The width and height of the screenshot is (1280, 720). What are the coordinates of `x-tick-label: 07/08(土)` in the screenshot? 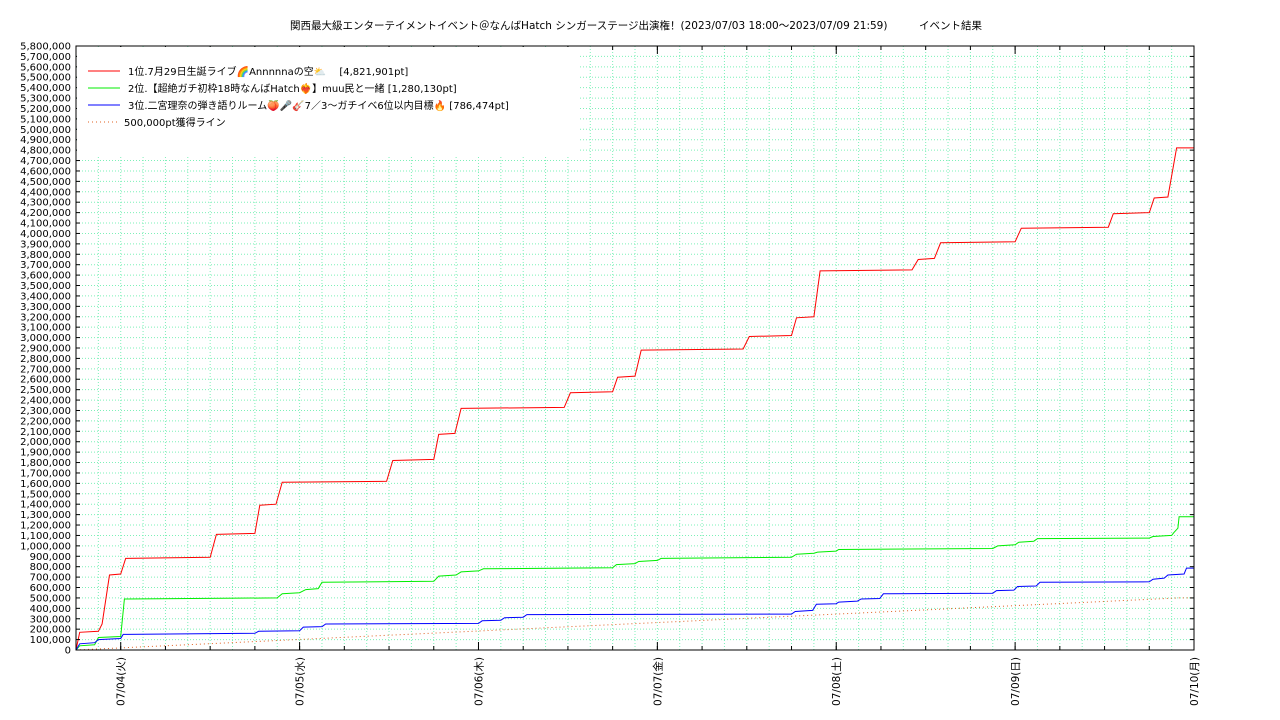 It's located at (836, 681).